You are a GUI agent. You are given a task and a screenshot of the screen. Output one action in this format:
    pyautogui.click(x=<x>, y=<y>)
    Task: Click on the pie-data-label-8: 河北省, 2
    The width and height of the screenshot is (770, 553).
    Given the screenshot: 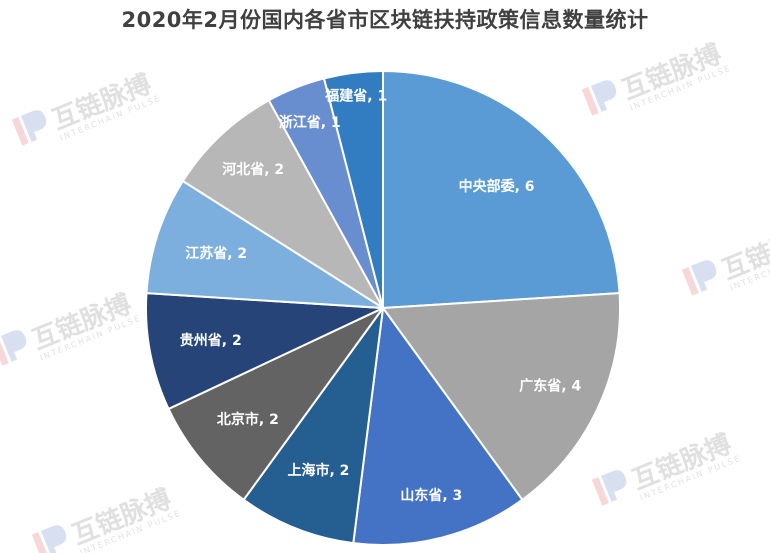 What is the action you would take?
    pyautogui.click(x=253, y=169)
    